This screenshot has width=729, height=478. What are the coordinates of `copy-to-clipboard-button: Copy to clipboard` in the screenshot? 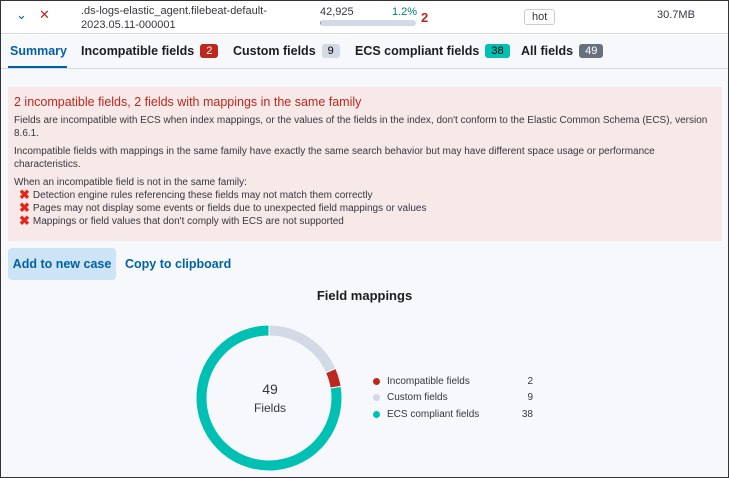 It's located at (178, 264).